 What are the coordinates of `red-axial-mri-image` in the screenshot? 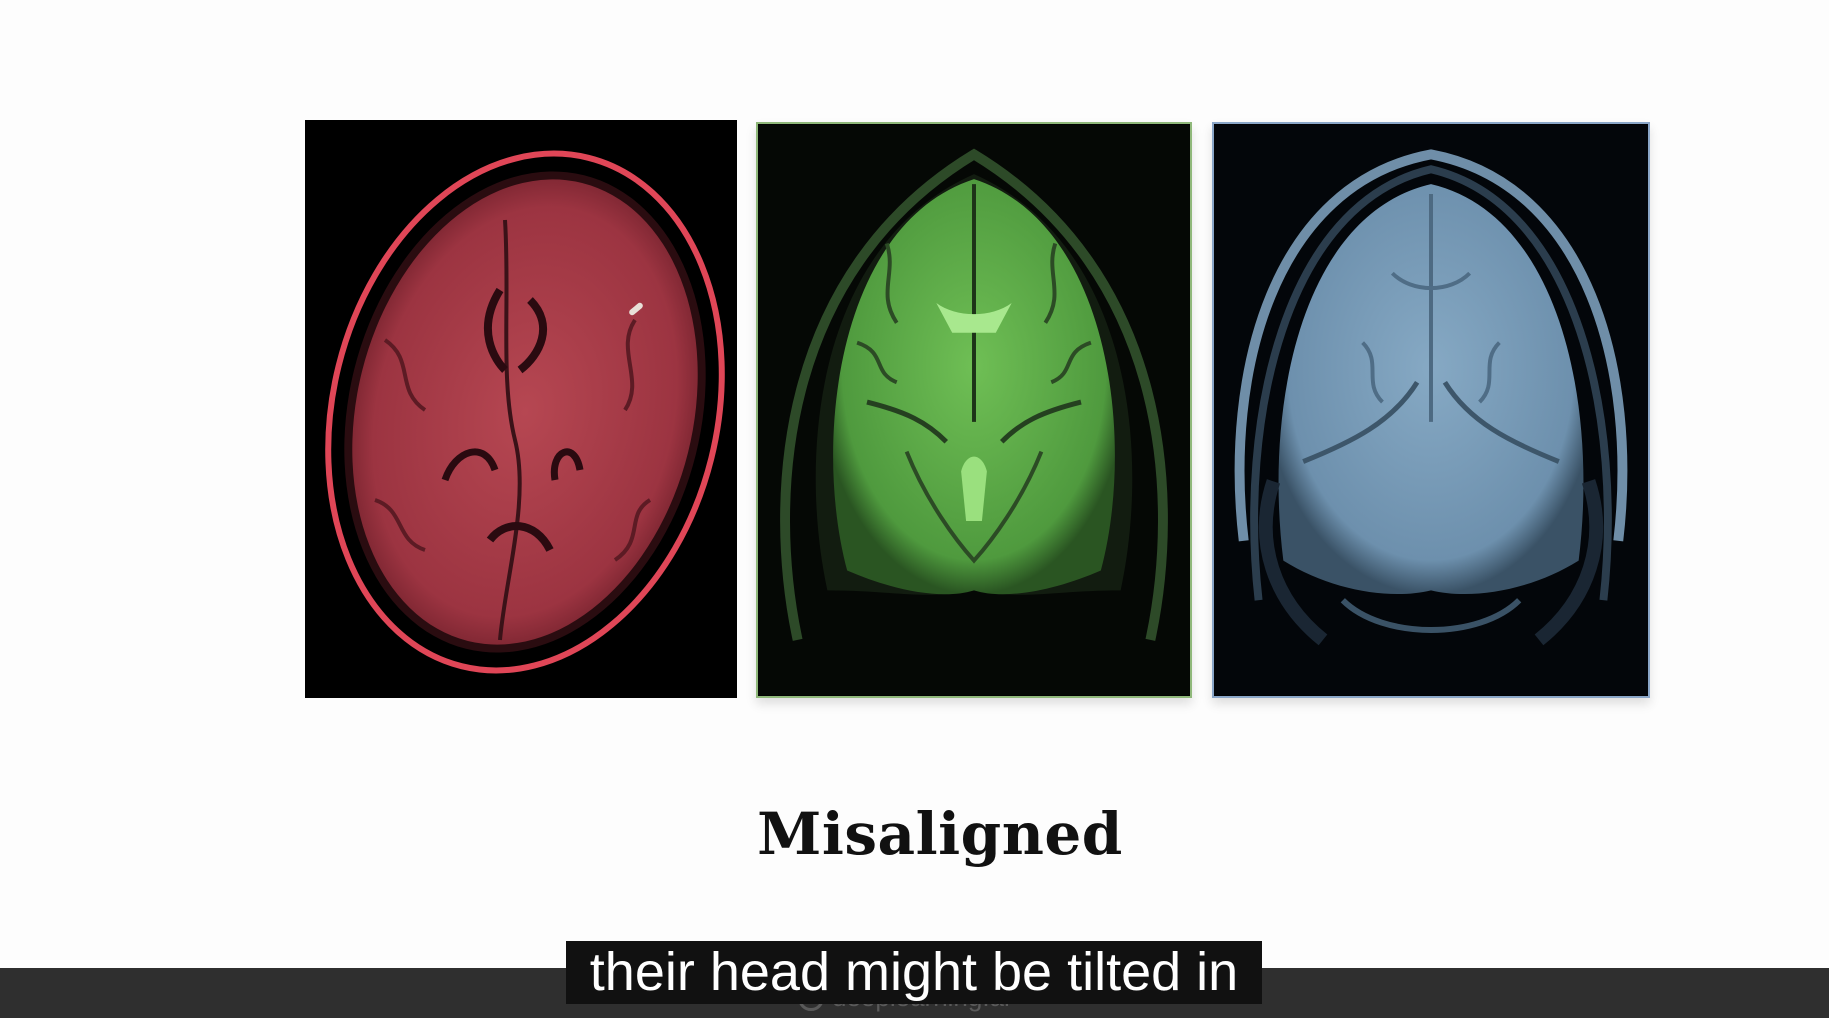 It's located at (521, 409).